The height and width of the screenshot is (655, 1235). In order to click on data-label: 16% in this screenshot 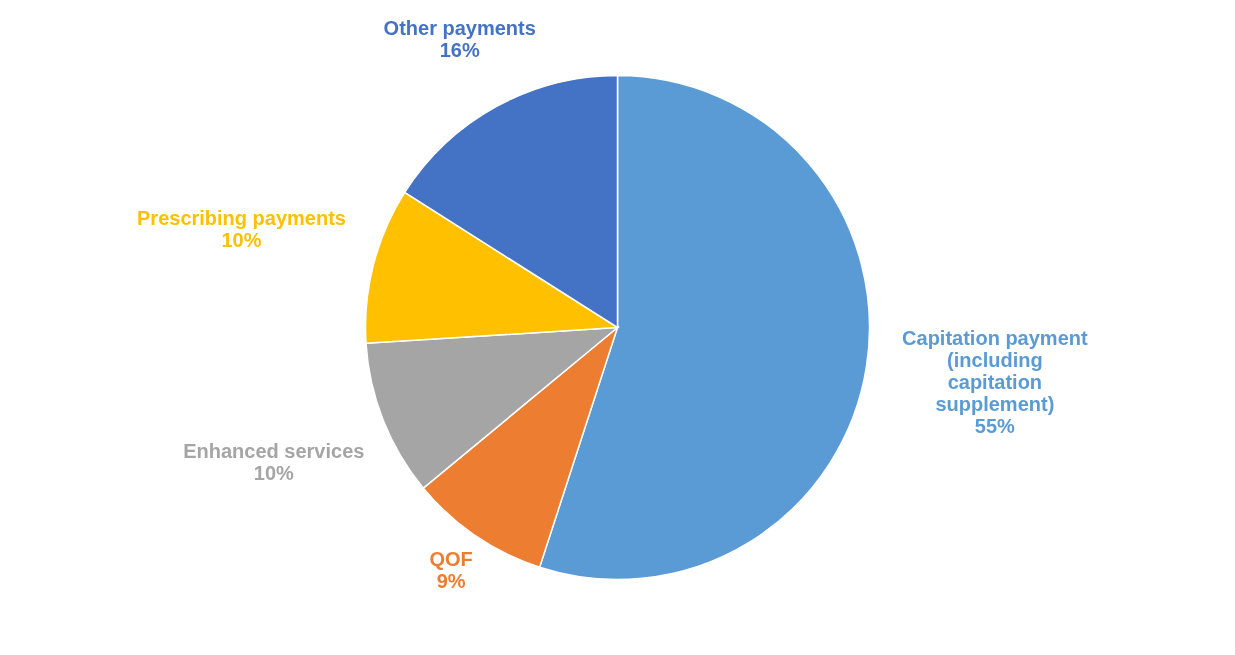, I will do `click(459, 49)`.